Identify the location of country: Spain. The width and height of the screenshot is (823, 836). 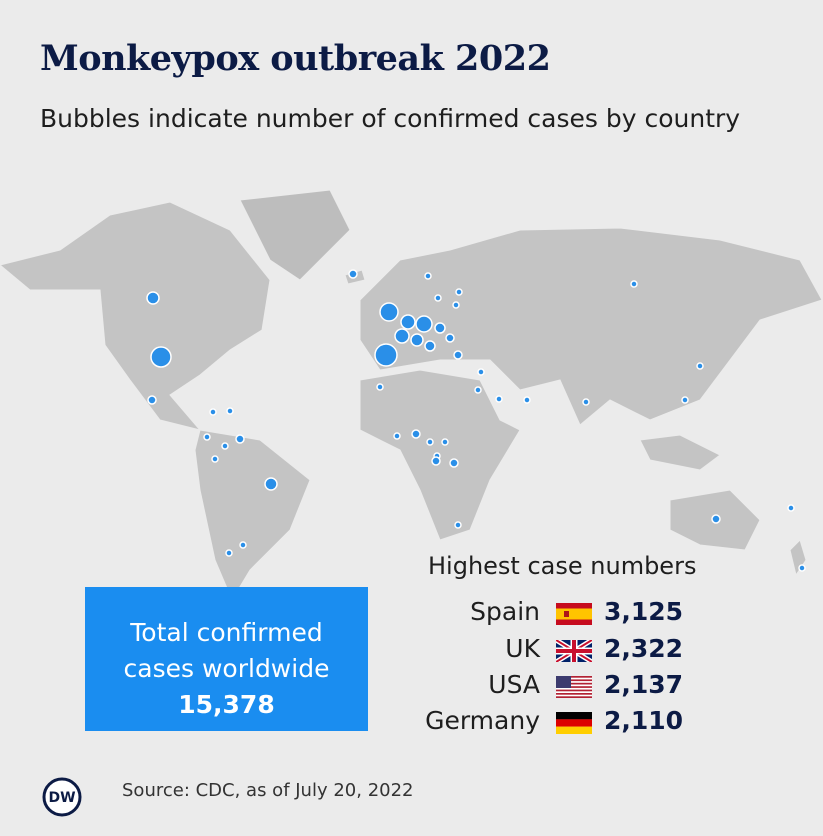
(505, 611).